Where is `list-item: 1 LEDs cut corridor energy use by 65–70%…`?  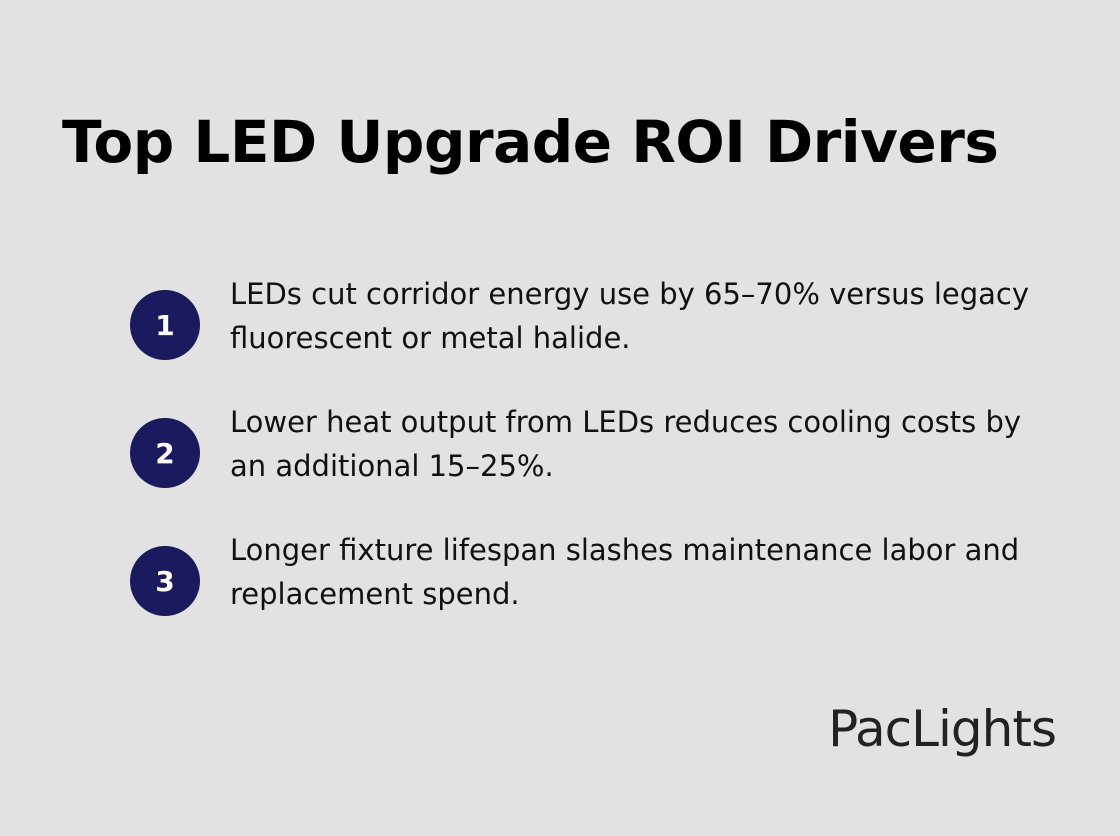 list-item: 1 LEDs cut corridor energy use by 65–70%… is located at coordinates (595, 318).